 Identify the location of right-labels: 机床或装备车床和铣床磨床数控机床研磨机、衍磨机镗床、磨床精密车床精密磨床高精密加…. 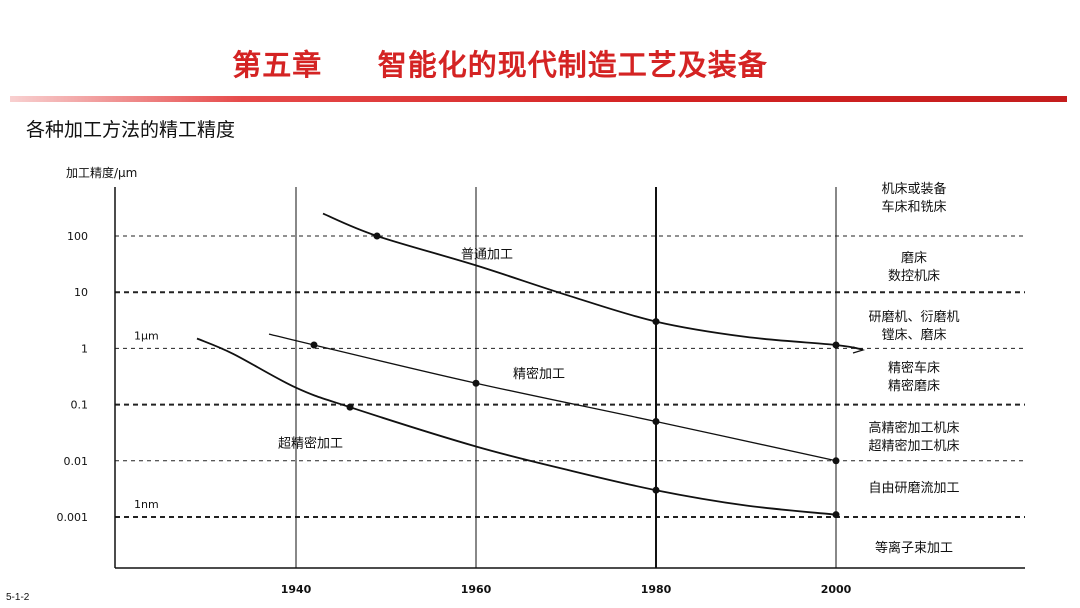
(913, 368).